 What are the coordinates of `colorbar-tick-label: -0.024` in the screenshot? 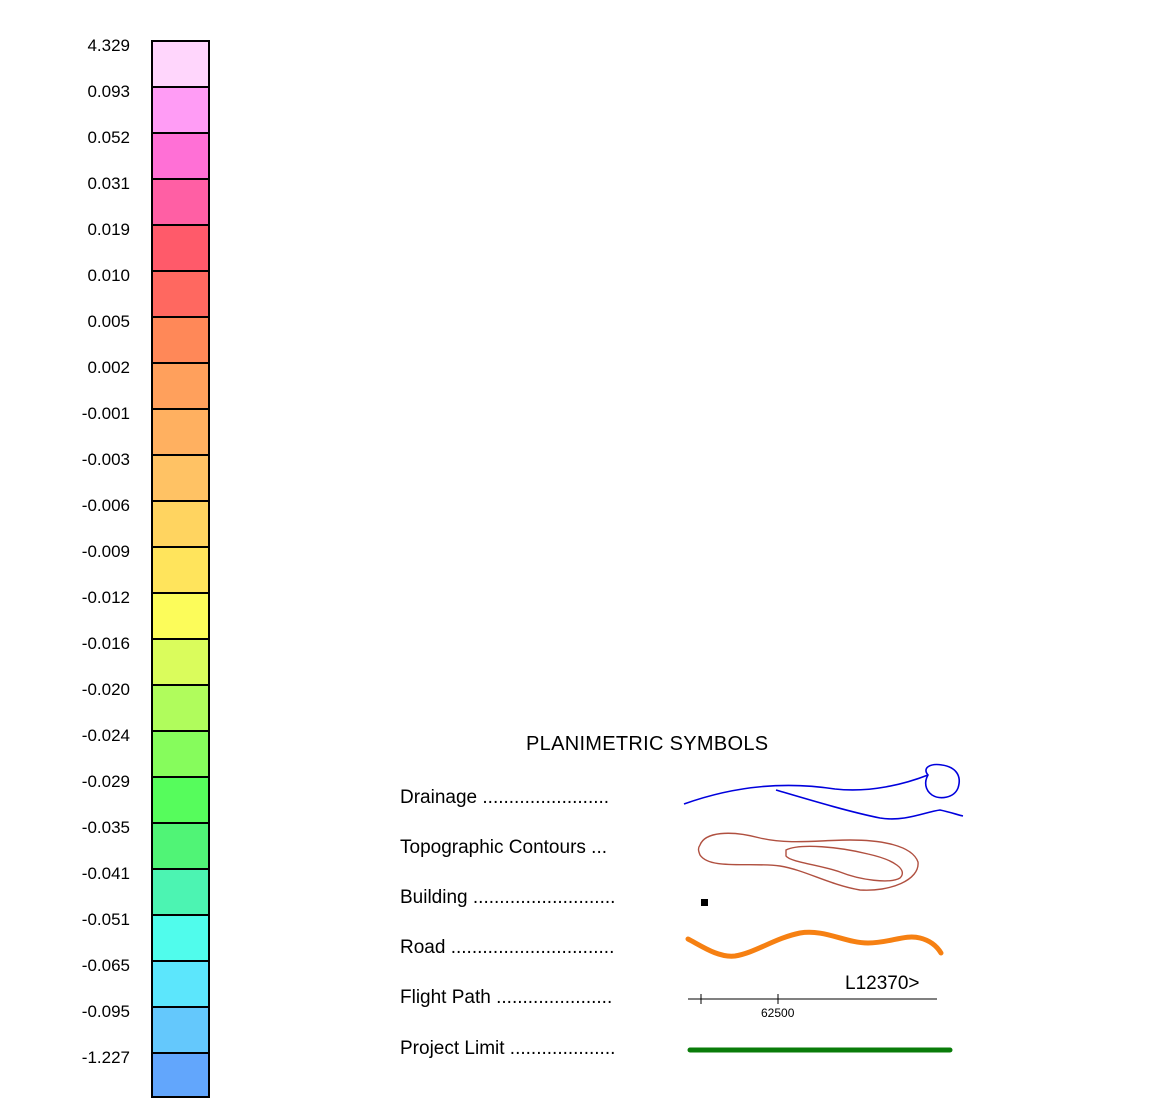 It's located at (105, 735).